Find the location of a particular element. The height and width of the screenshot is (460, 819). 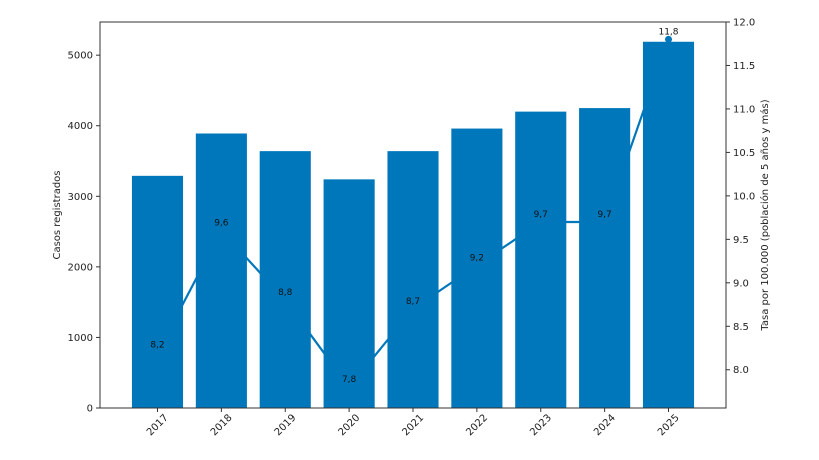

right-tick-label-6: 11.0 is located at coordinates (744, 109).